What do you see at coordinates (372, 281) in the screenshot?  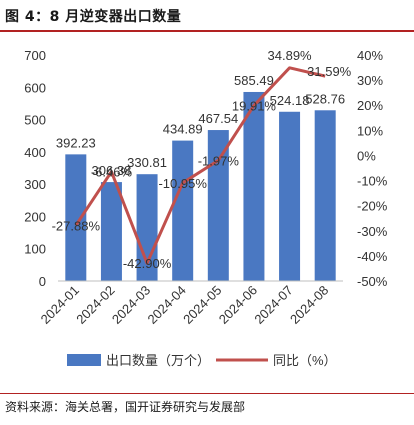 I see `y-right-tick-label: -50%` at bounding box center [372, 281].